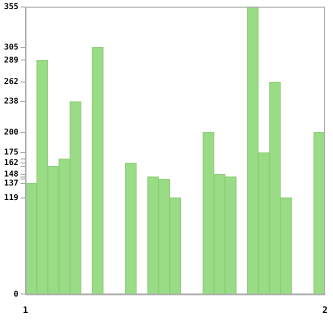 The width and height of the screenshot is (333, 321). What do you see at coordinates (11, 197) in the screenshot?
I see `y-tick-label: 119` at bounding box center [11, 197].